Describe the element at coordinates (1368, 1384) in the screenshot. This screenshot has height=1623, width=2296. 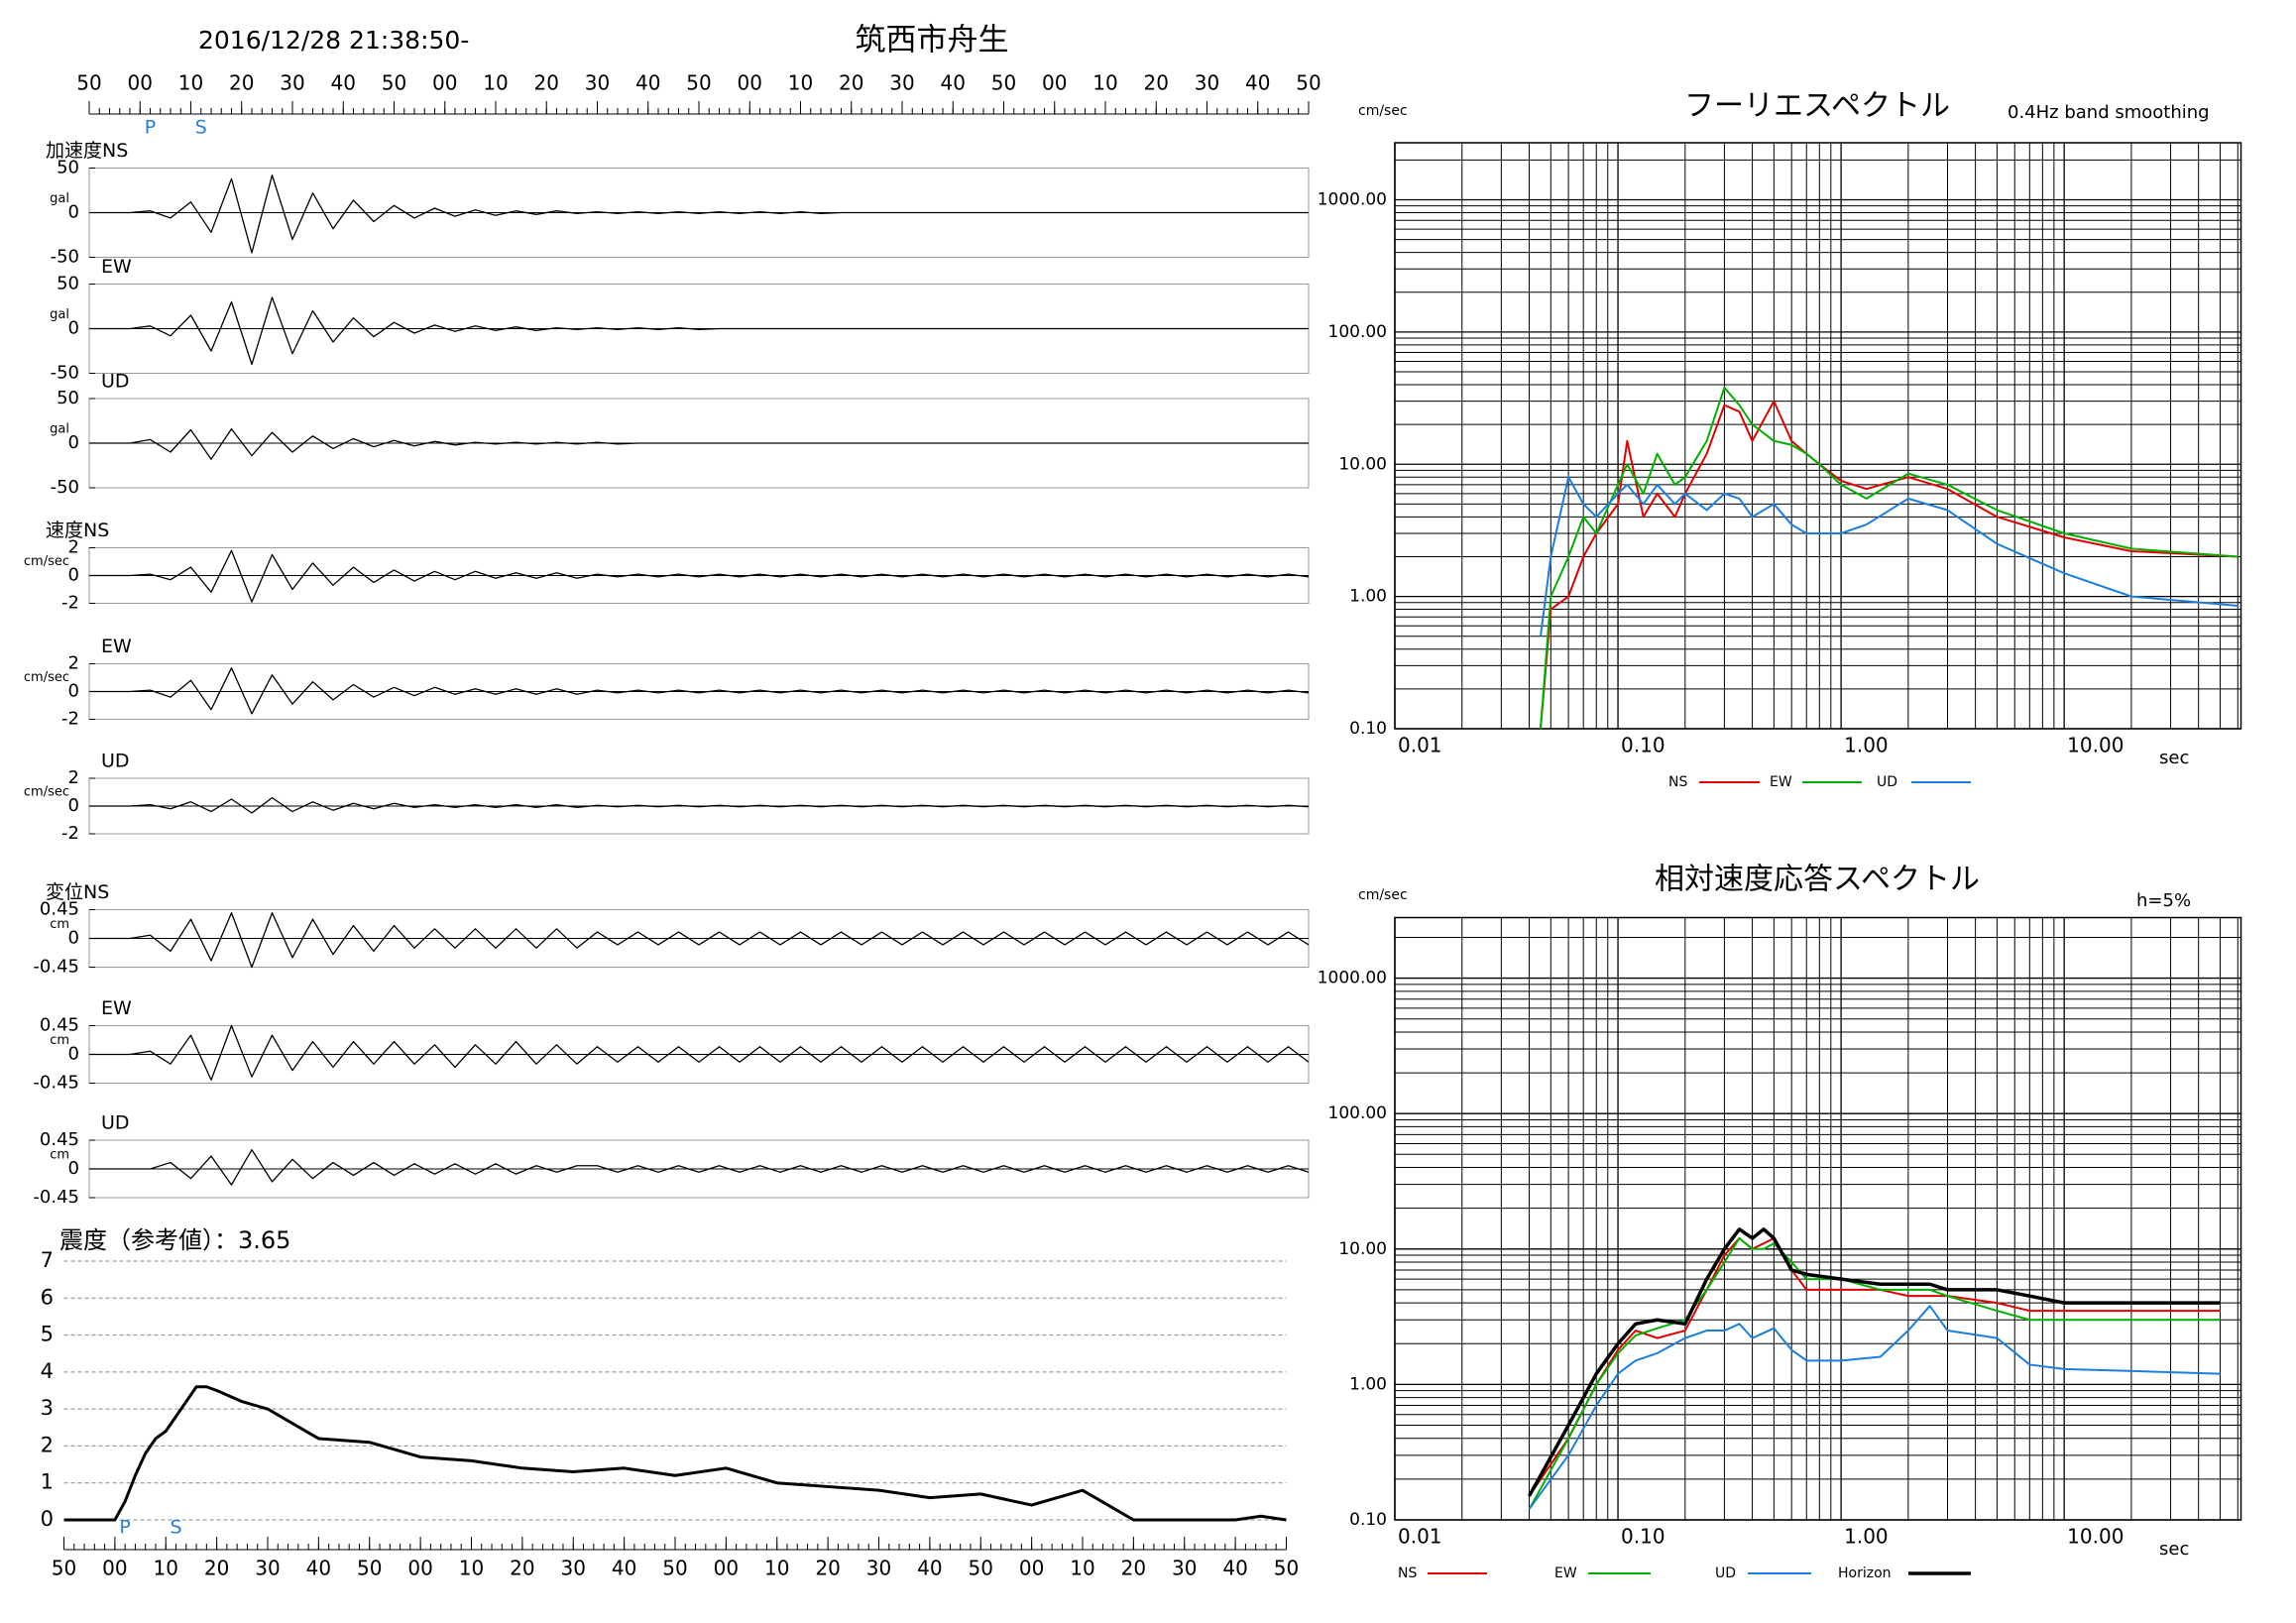
I see `y-tick-label: 1.00` at that location.